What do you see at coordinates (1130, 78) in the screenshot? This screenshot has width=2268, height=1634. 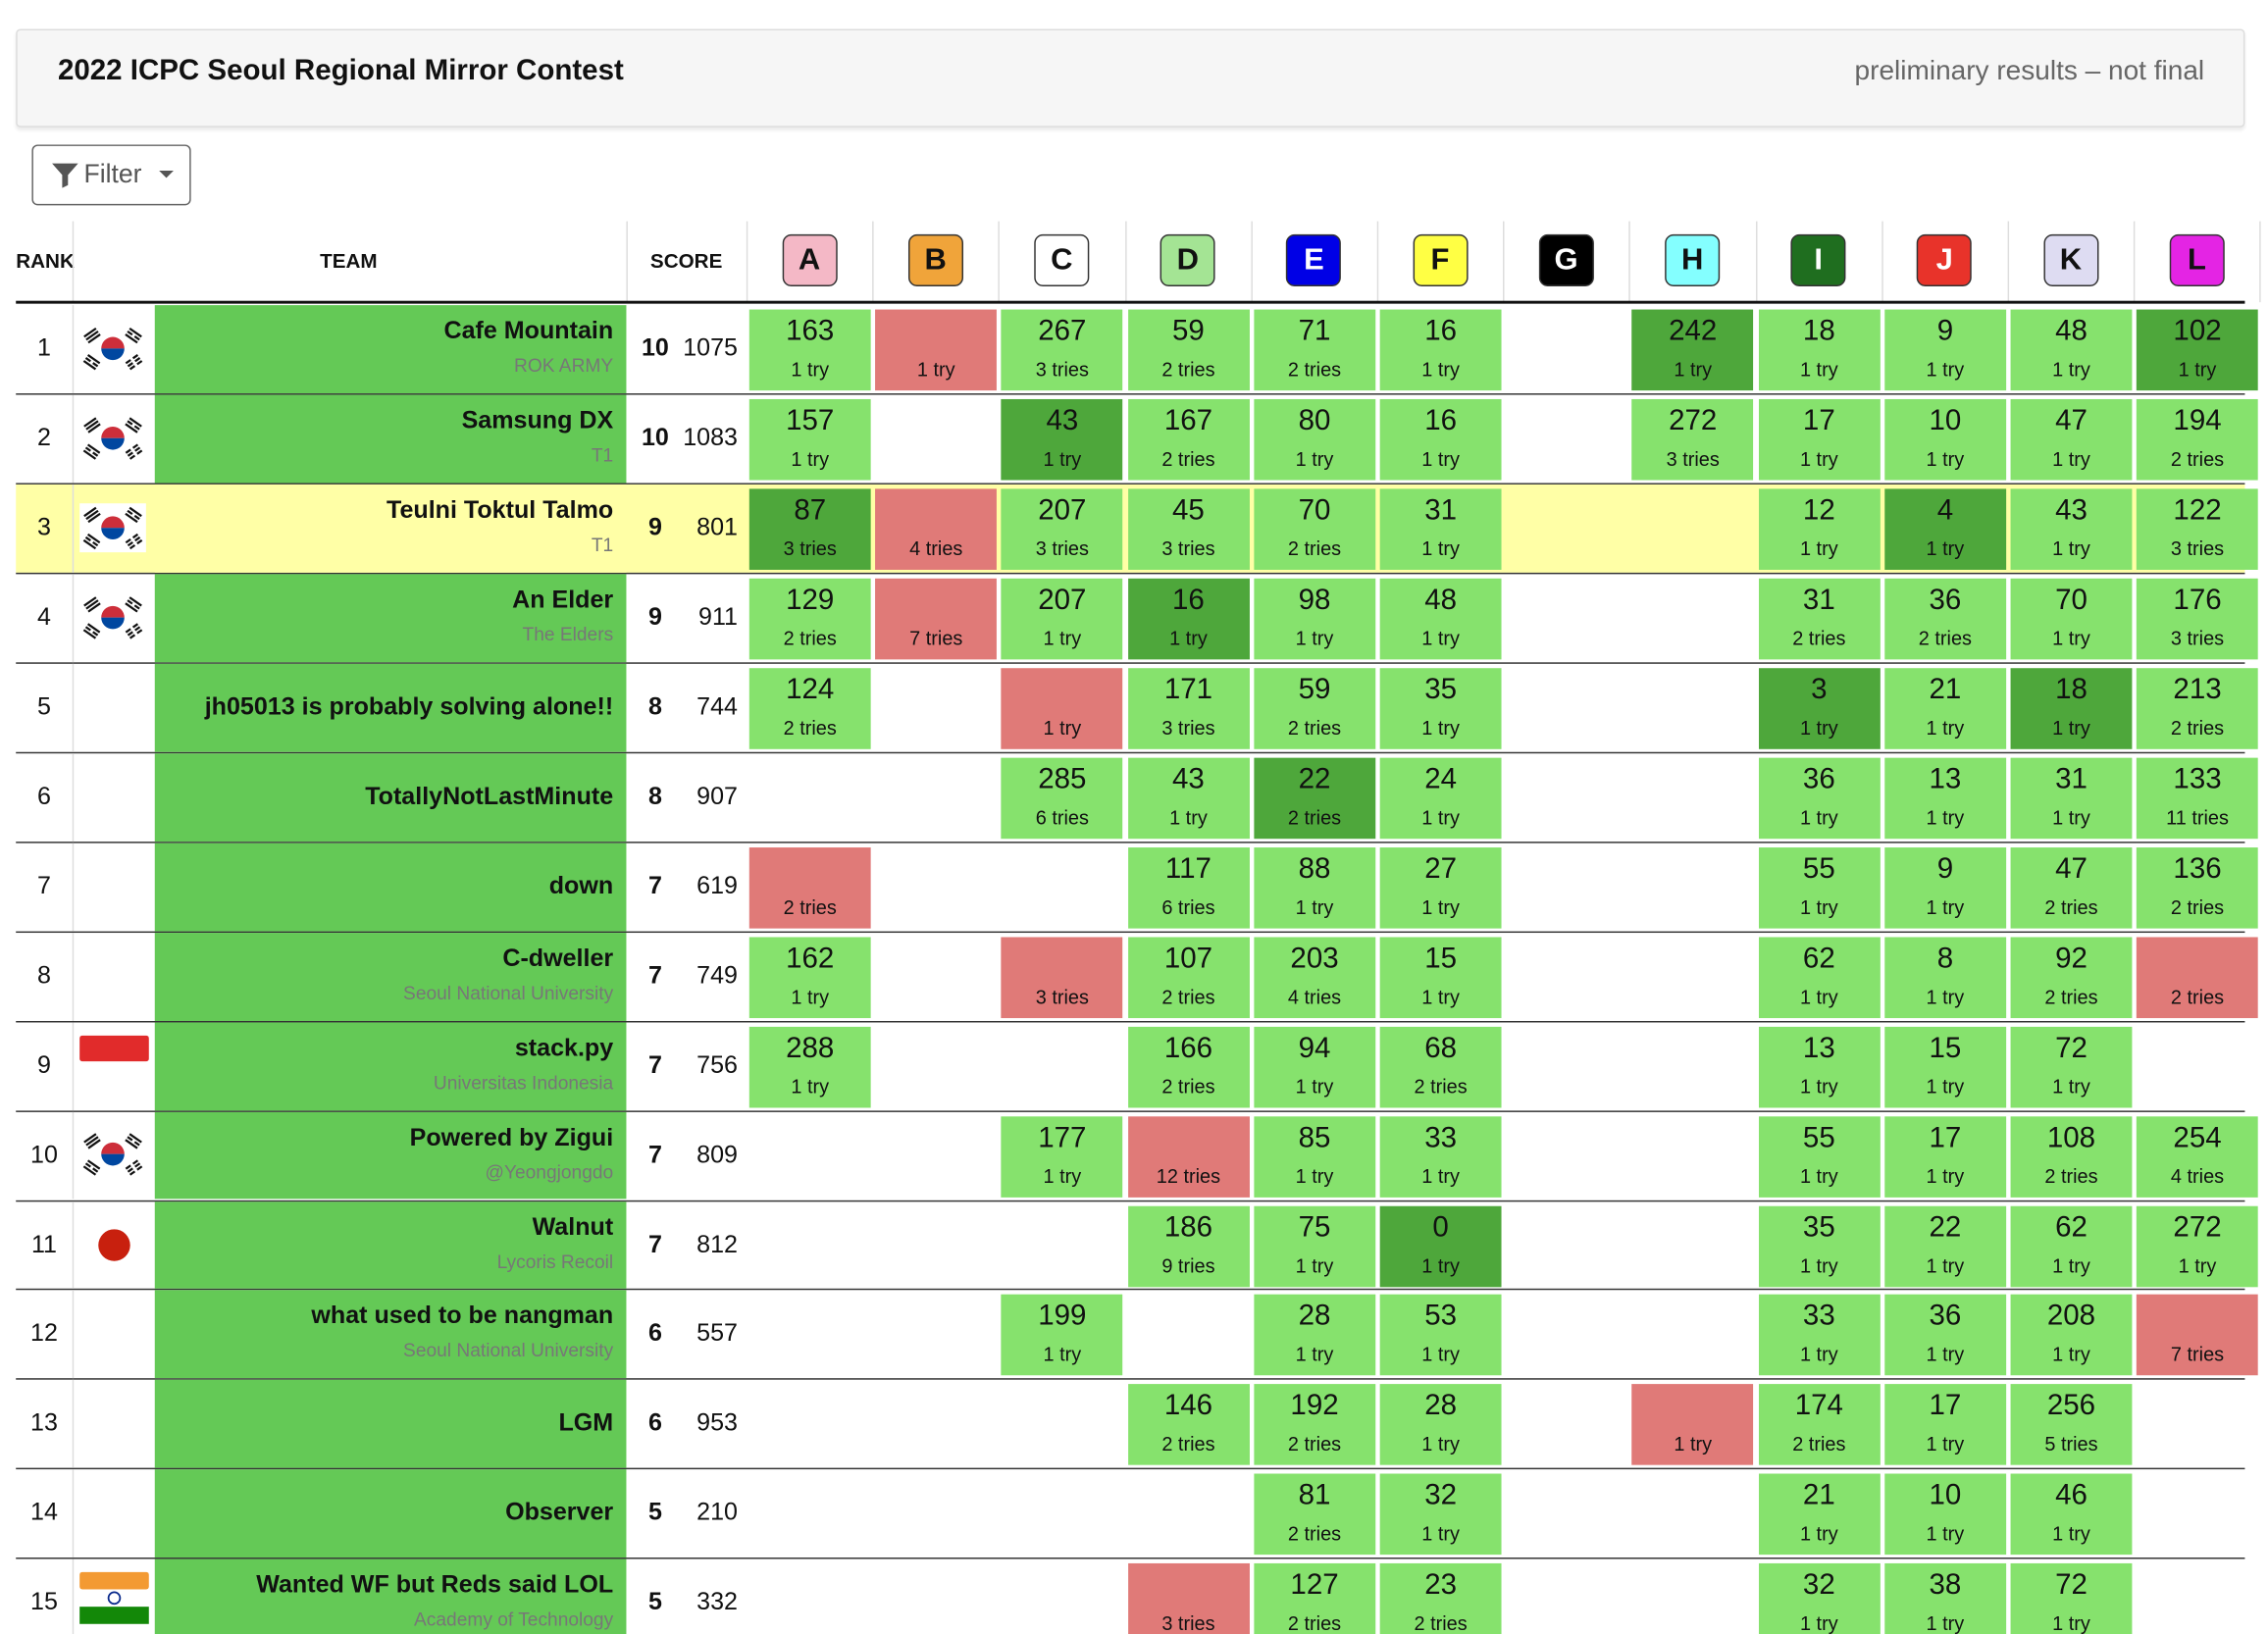 I see `title-bar` at bounding box center [1130, 78].